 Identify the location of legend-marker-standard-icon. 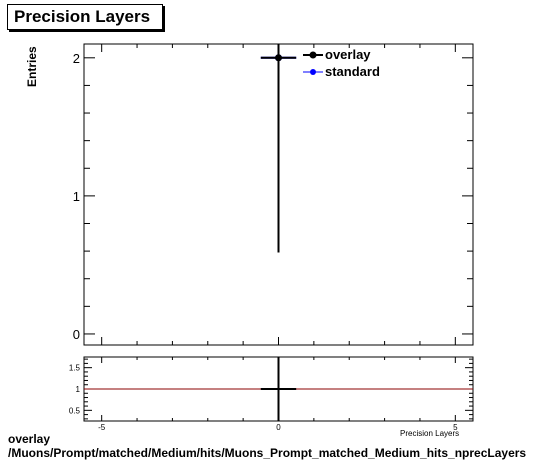
(313, 72).